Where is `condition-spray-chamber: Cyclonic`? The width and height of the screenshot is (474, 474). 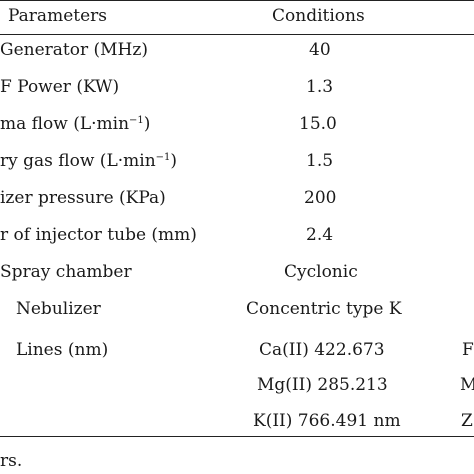
condition-spray-chamber: Cyclonic is located at coordinates (321, 272).